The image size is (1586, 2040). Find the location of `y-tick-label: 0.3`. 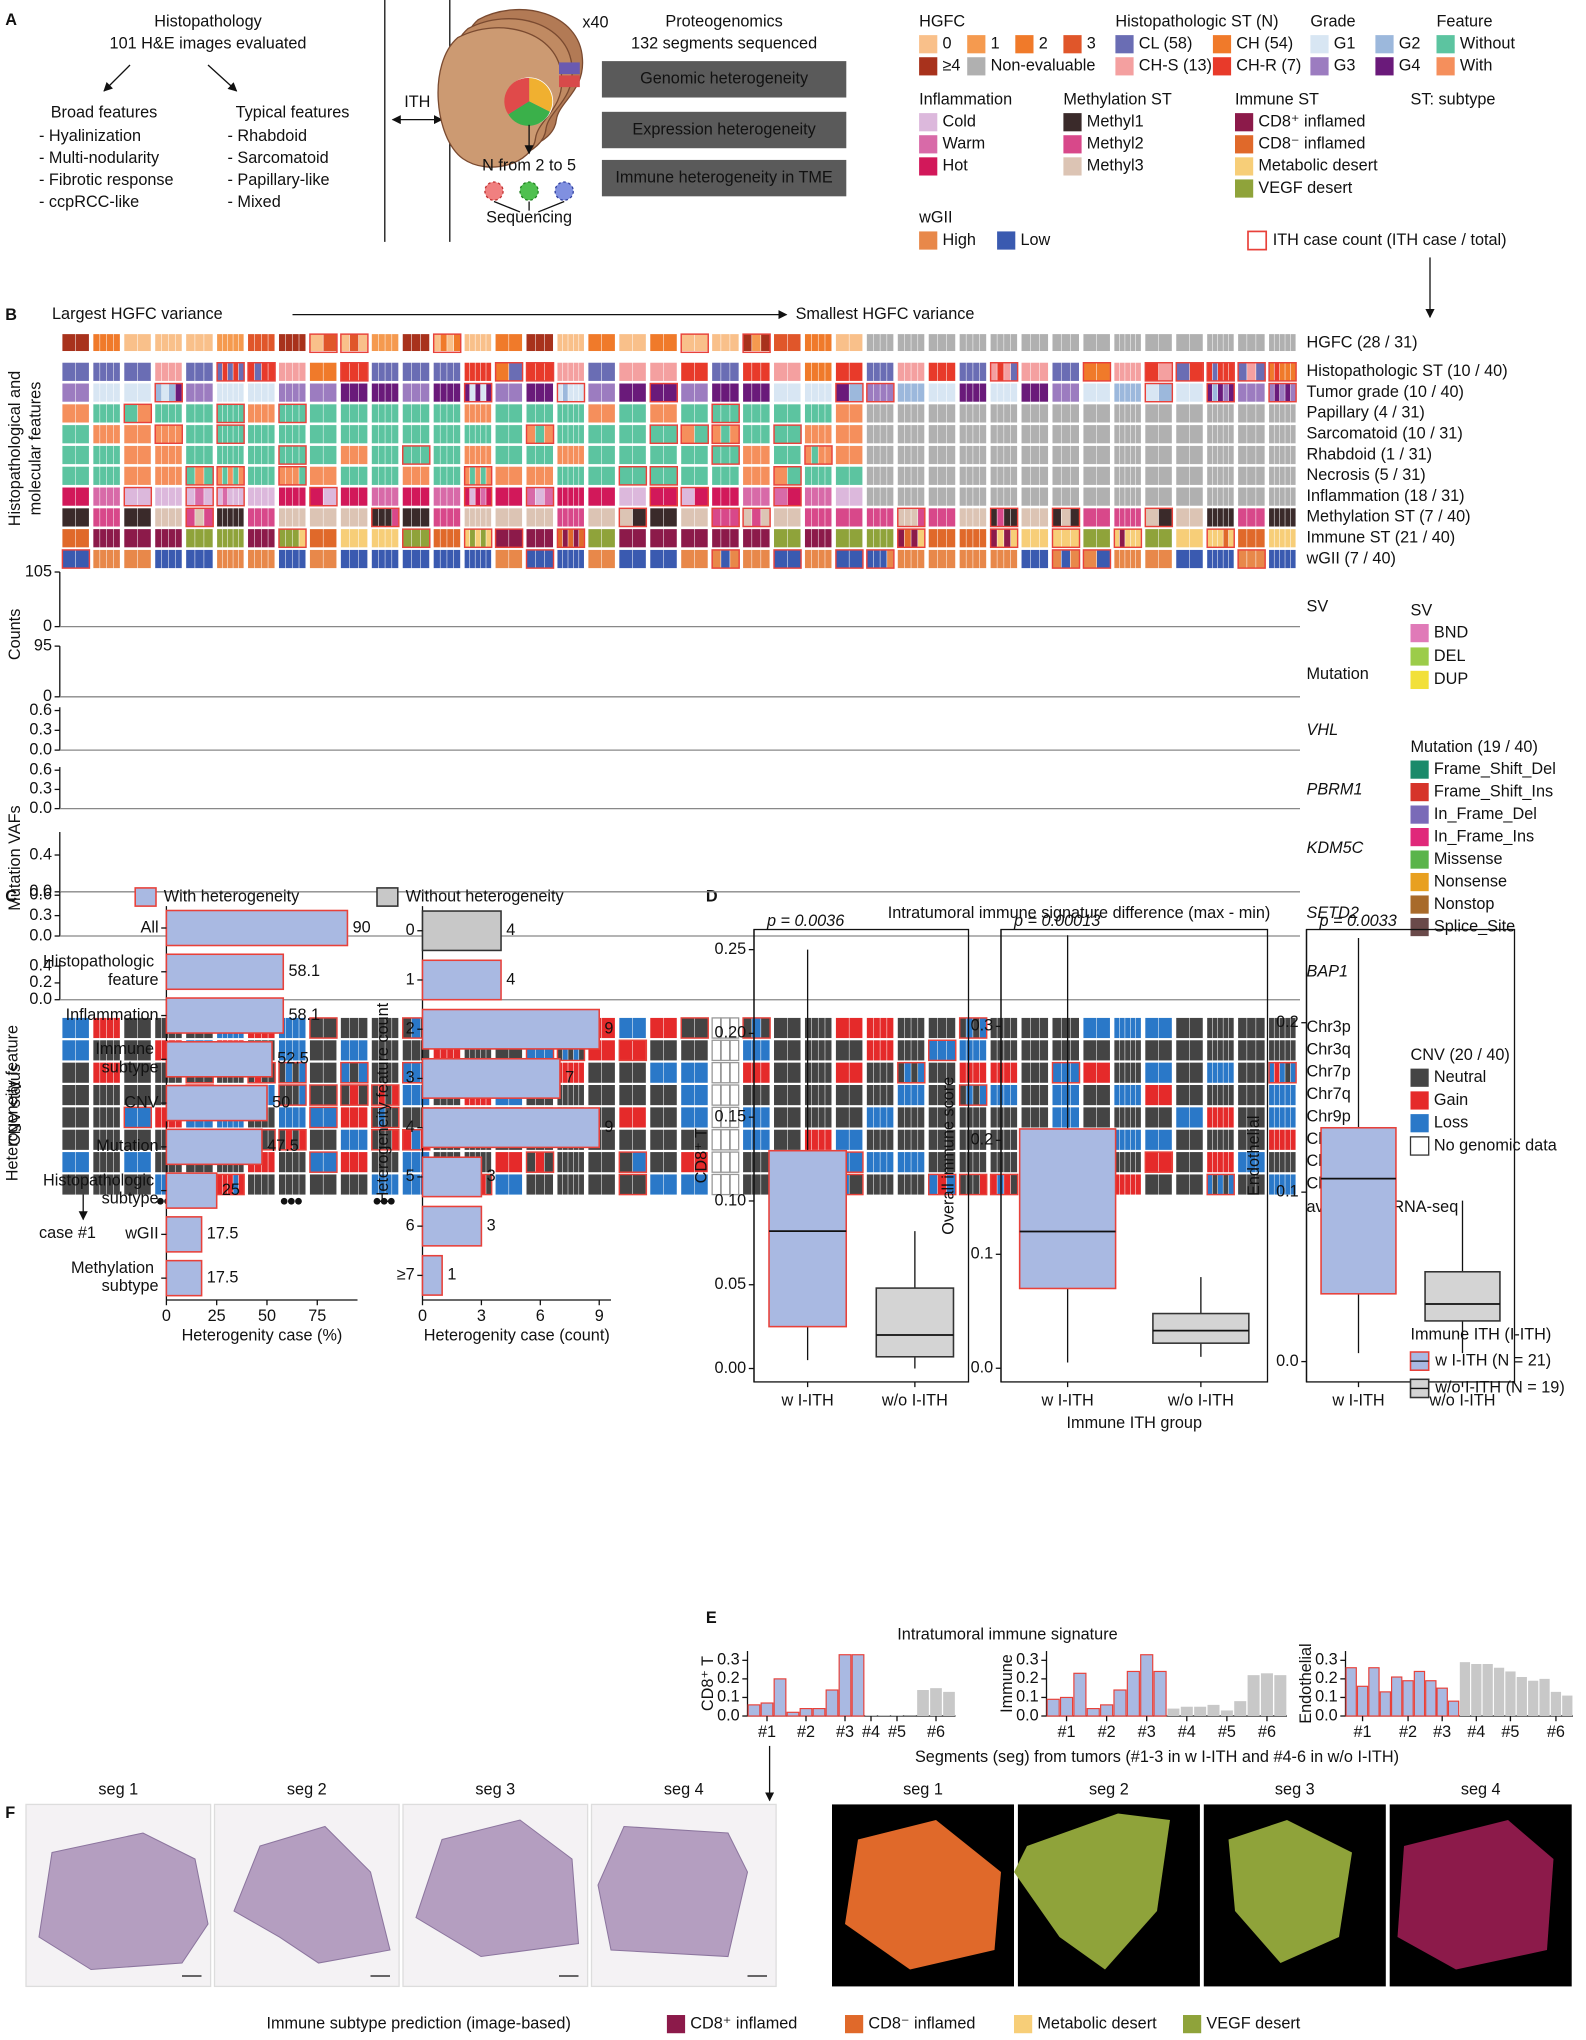

y-tick-label: 0.3 is located at coordinates (728, 1660).